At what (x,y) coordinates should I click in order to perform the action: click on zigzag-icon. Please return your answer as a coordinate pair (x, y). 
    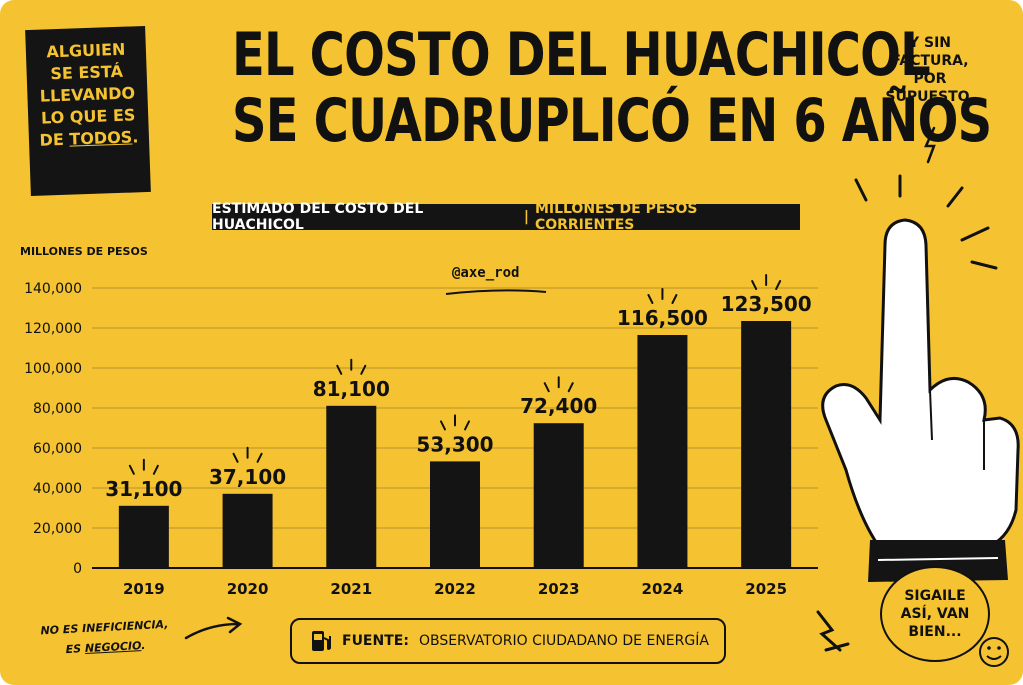
    Looking at the image, I should click on (833, 631).